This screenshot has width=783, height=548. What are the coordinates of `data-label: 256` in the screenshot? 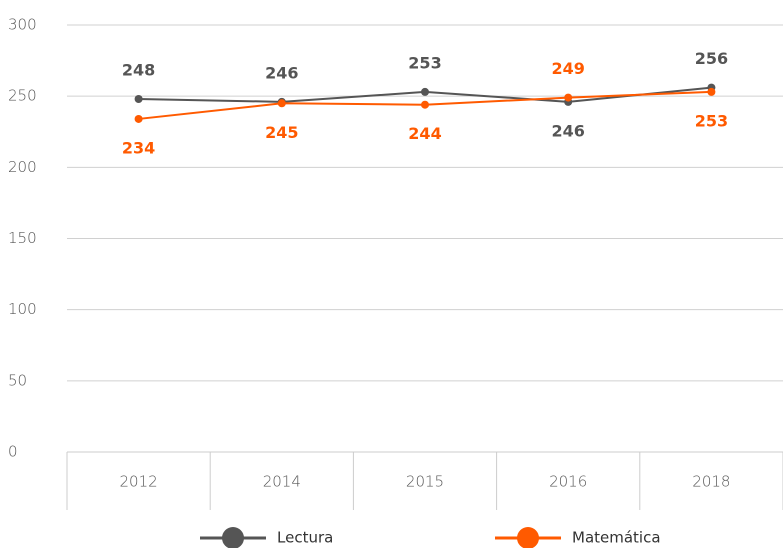 It's located at (711, 58).